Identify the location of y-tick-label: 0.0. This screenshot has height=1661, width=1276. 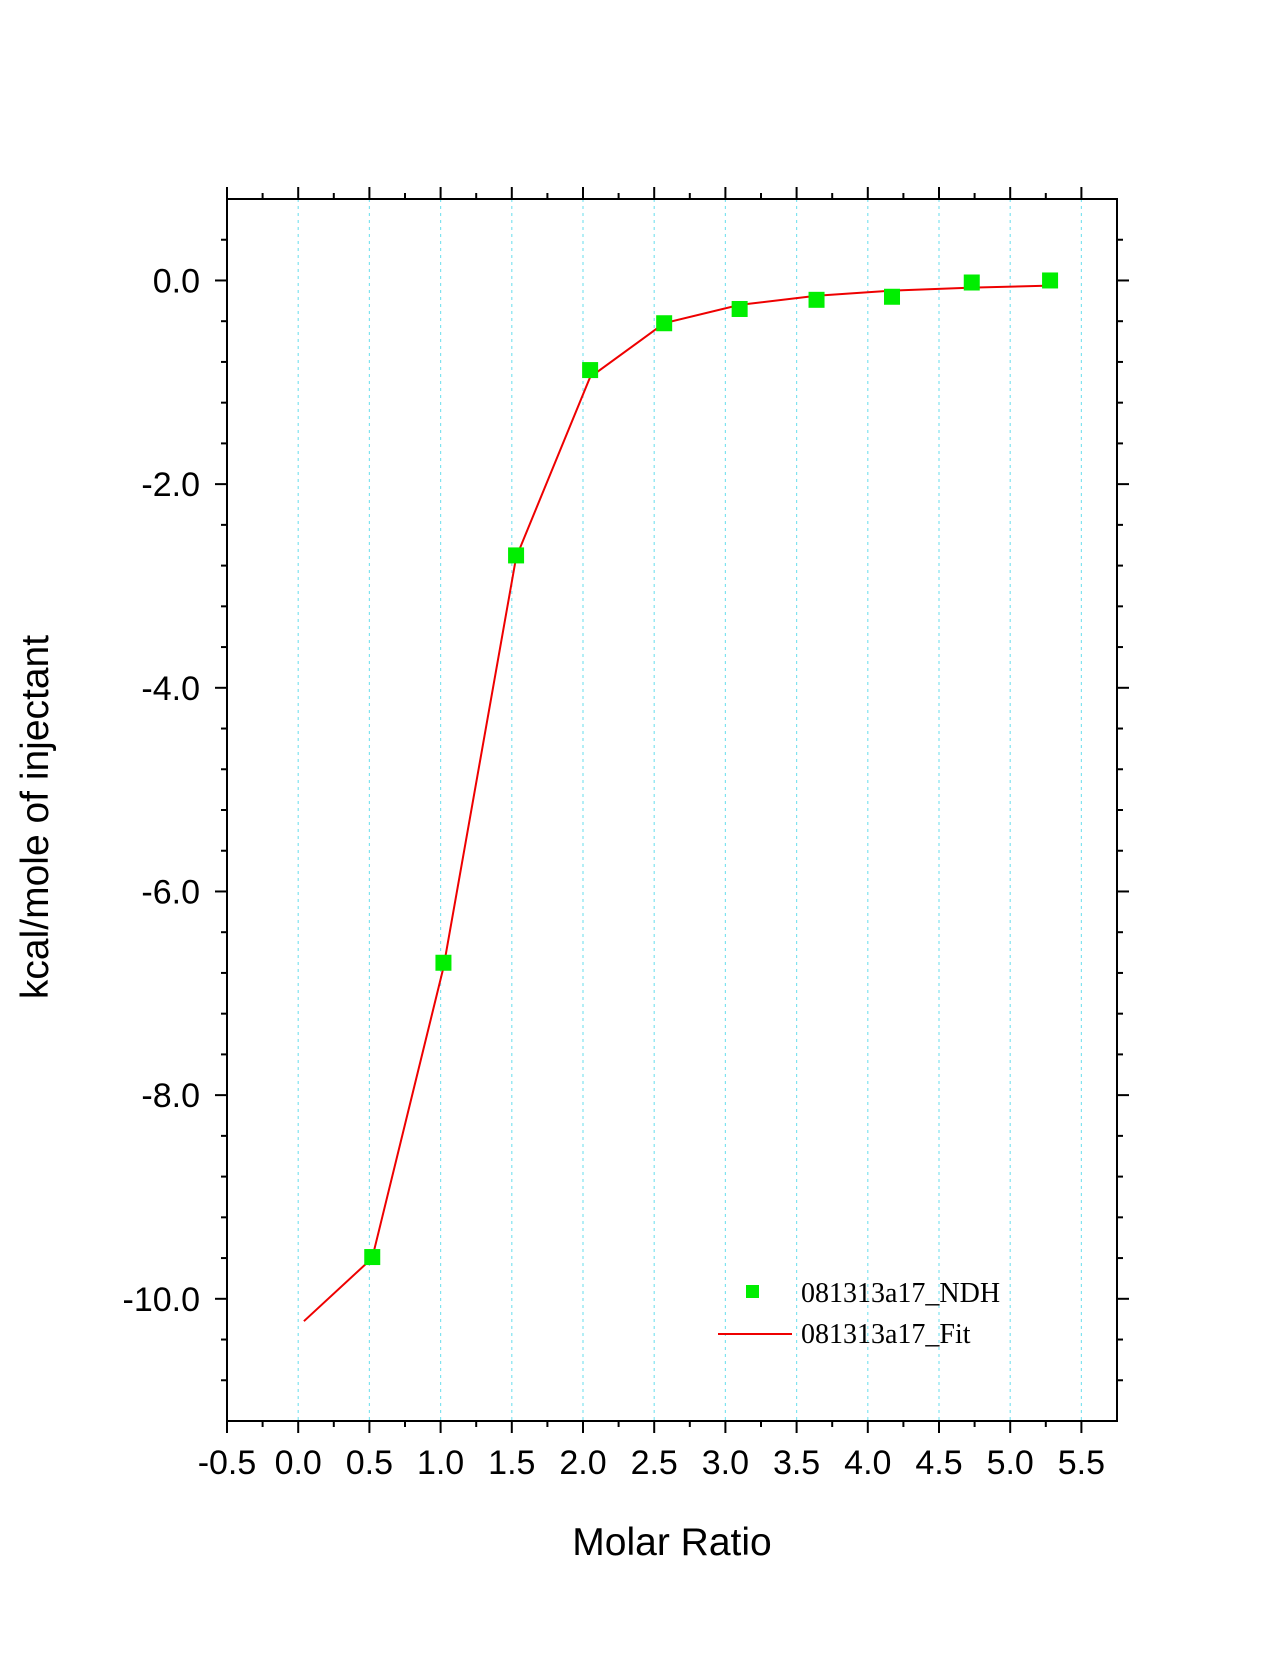
(176, 281).